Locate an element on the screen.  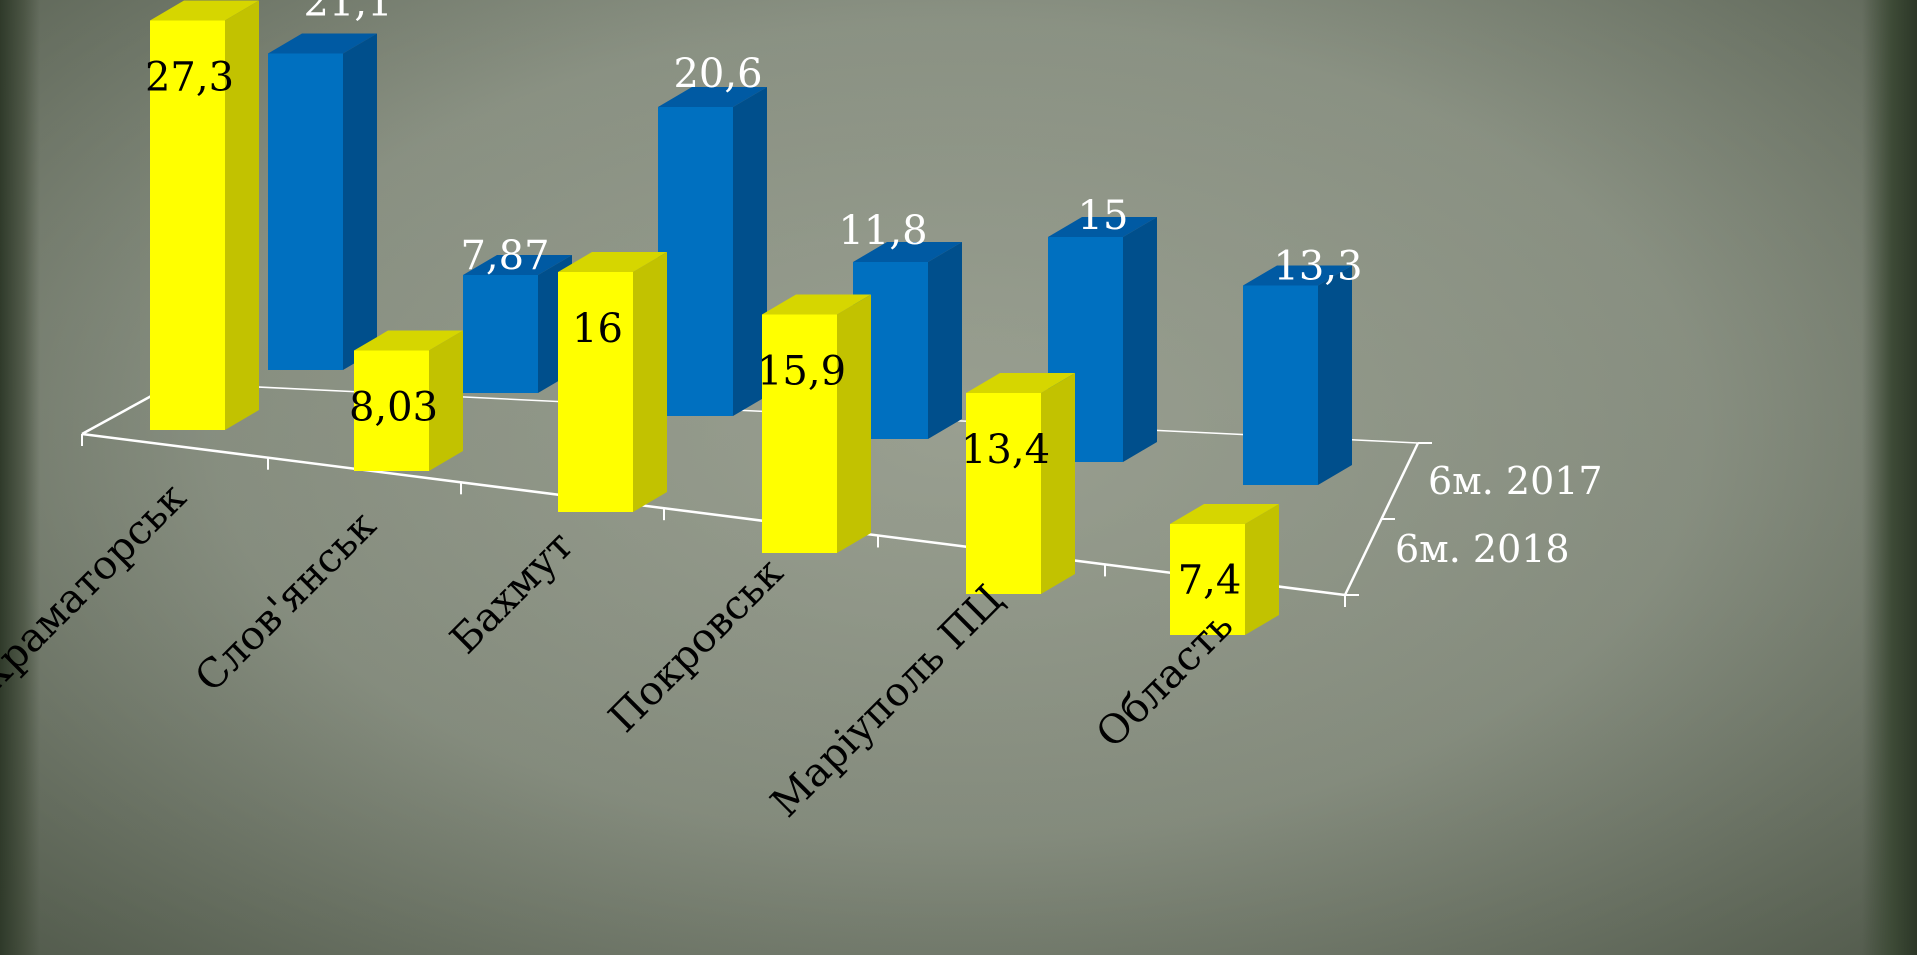
bar-2018-1-top is located at coordinates (408, 340).